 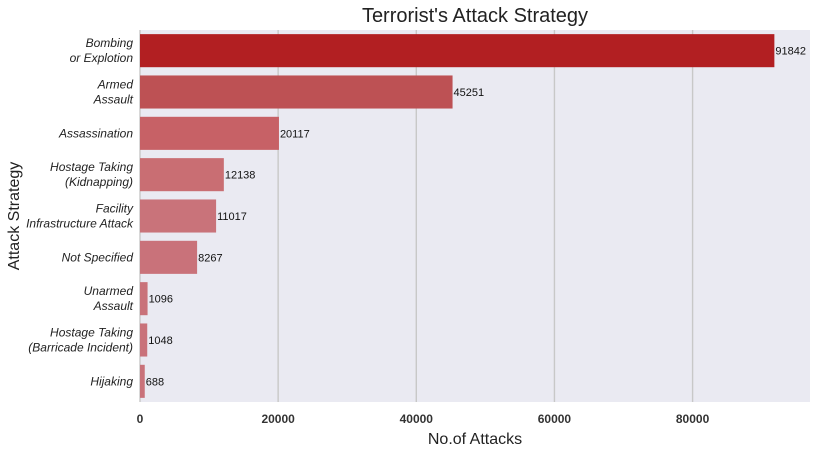 What do you see at coordinates (155, 382) in the screenshot?
I see `bar-value-label: 688` at bounding box center [155, 382].